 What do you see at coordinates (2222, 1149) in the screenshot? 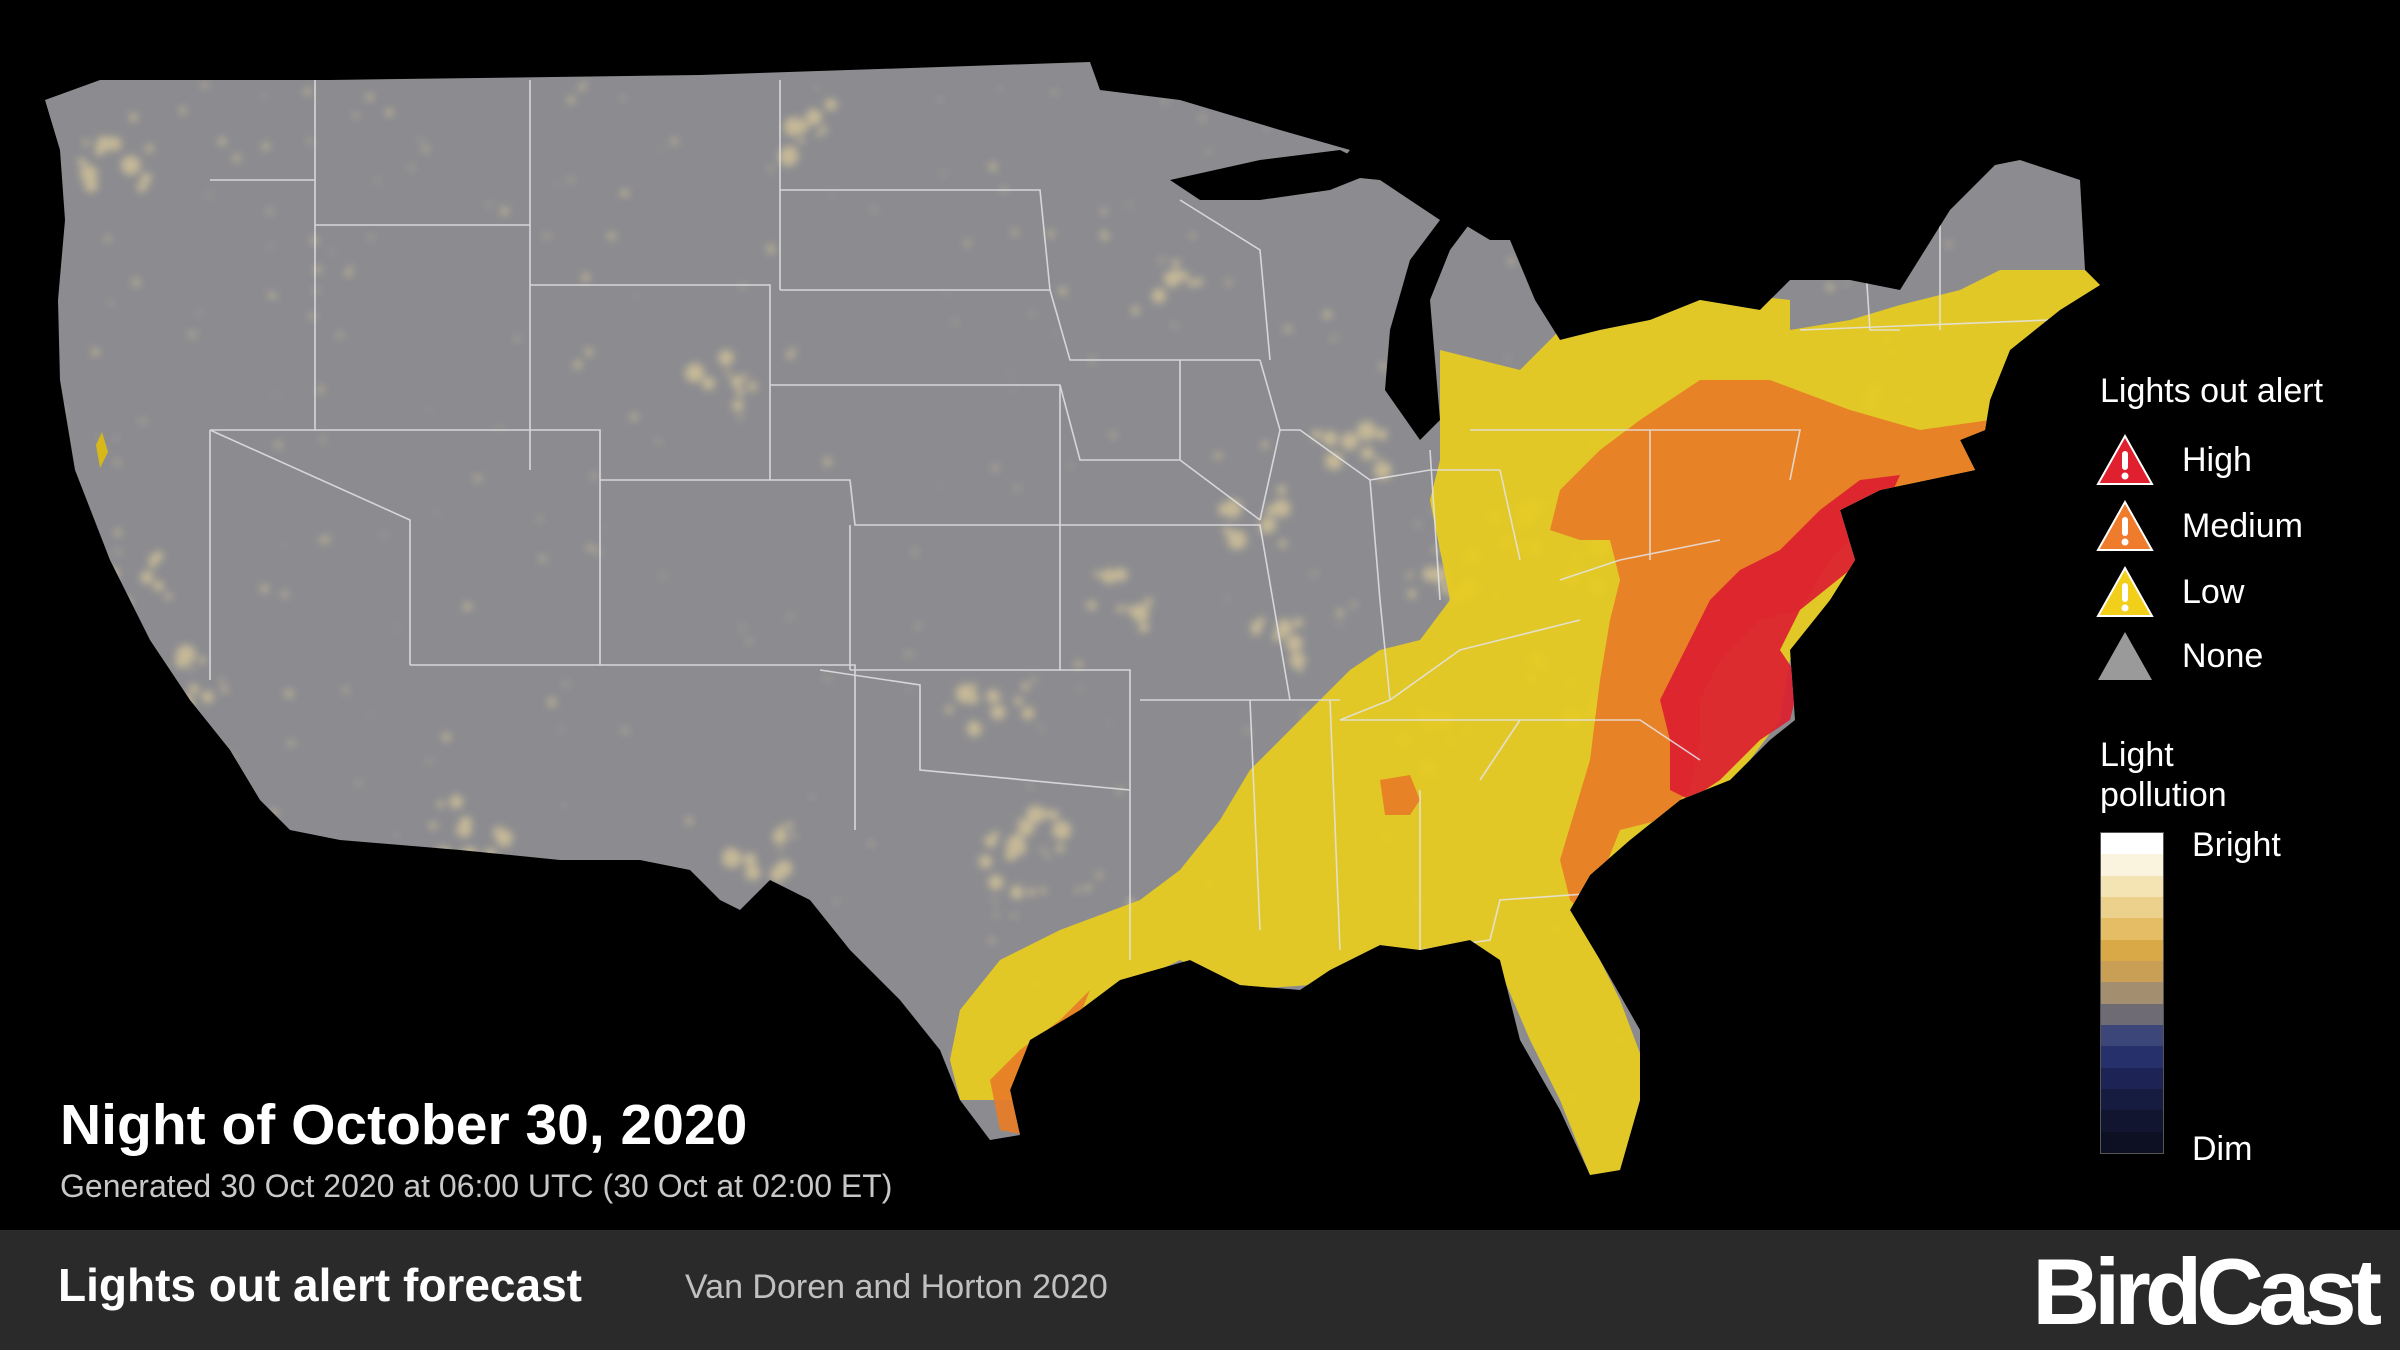
I see `light-pollution-dim-label: Dim` at bounding box center [2222, 1149].